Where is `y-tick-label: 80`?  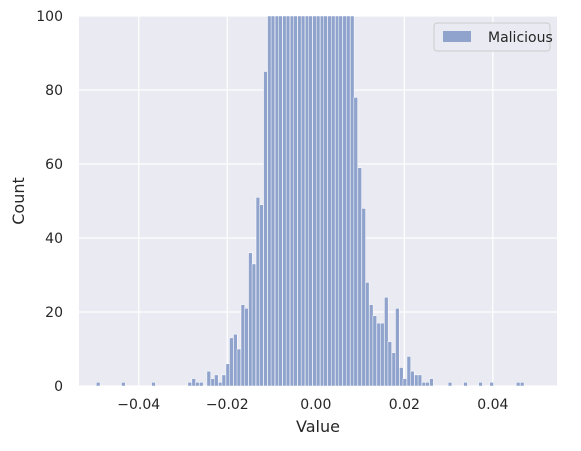 y-tick-label: 80 is located at coordinates (54, 91).